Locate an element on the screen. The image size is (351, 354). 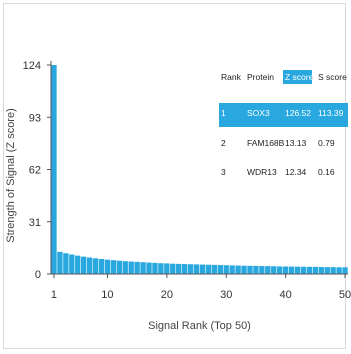
x-tick-label: 1 is located at coordinates (54, 295).